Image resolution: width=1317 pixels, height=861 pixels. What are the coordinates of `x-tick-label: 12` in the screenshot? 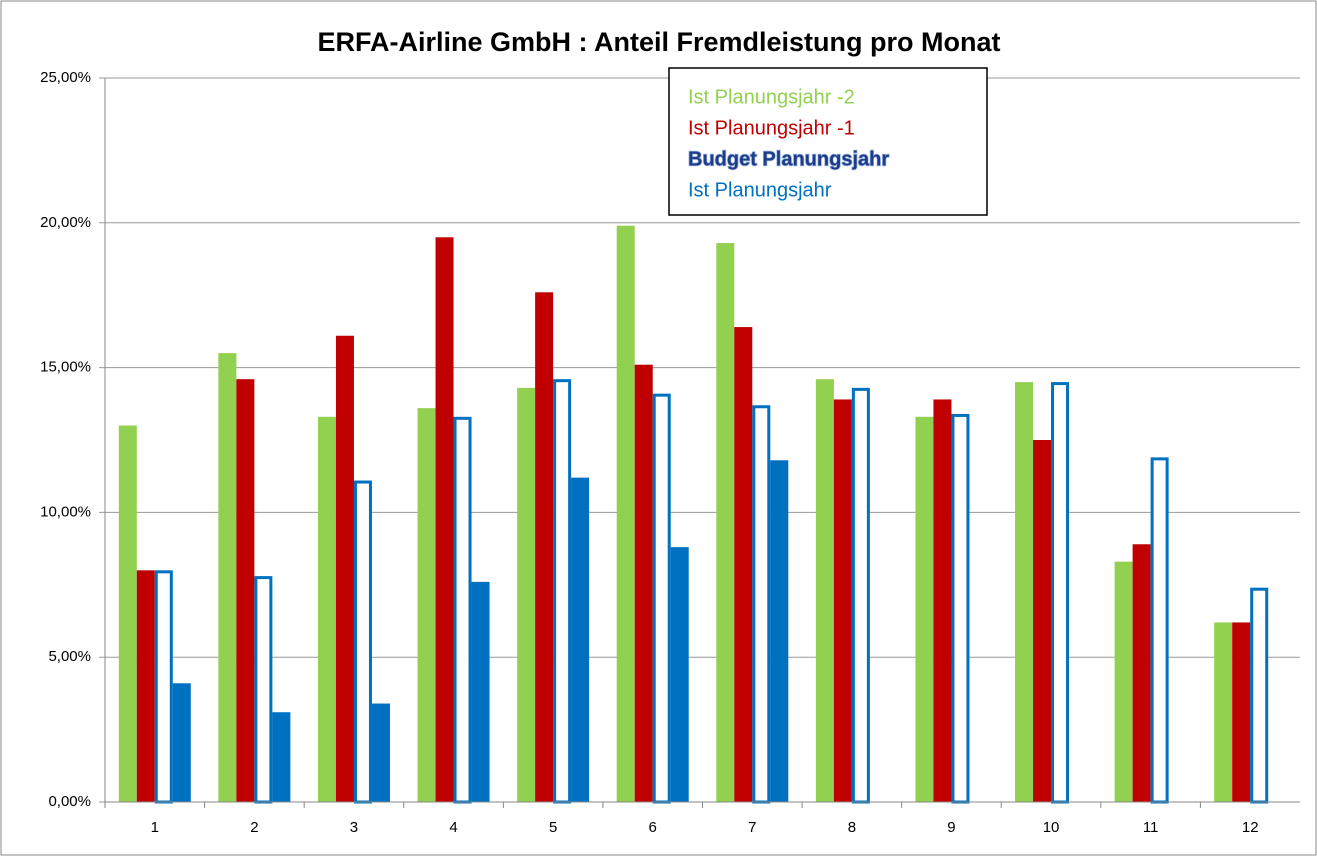 It's located at (1250, 827).